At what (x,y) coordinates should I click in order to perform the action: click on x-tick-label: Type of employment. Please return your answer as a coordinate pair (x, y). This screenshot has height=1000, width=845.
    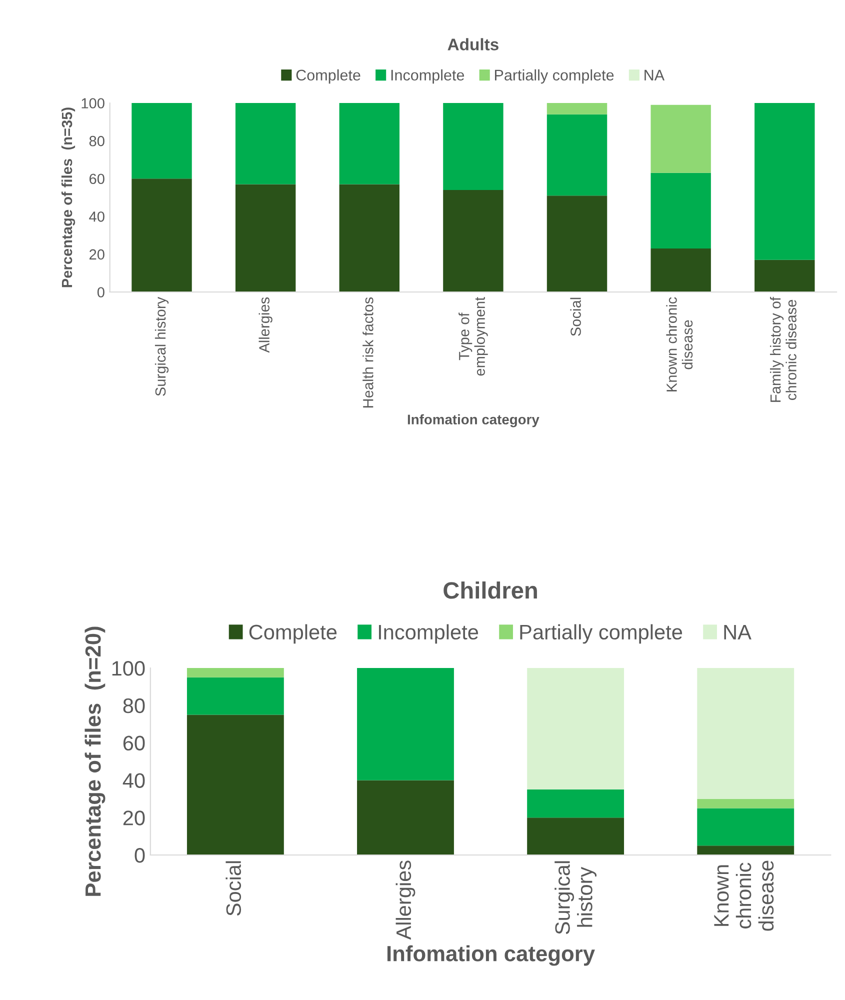
    Looking at the image, I should click on (473, 336).